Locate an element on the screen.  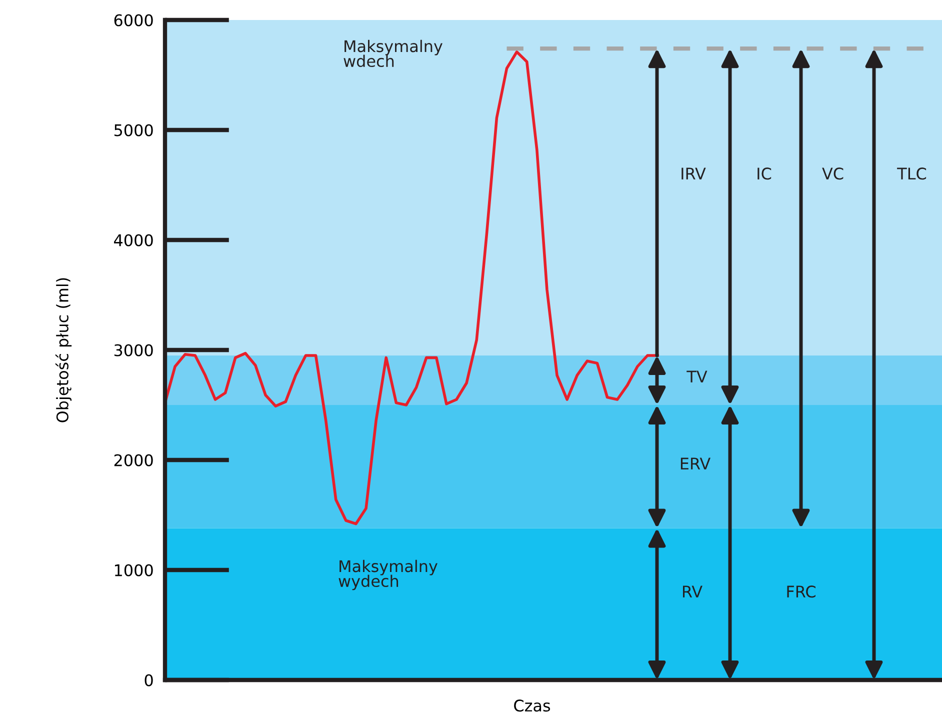
y-tick-label: 3000 is located at coordinates (133, 350).